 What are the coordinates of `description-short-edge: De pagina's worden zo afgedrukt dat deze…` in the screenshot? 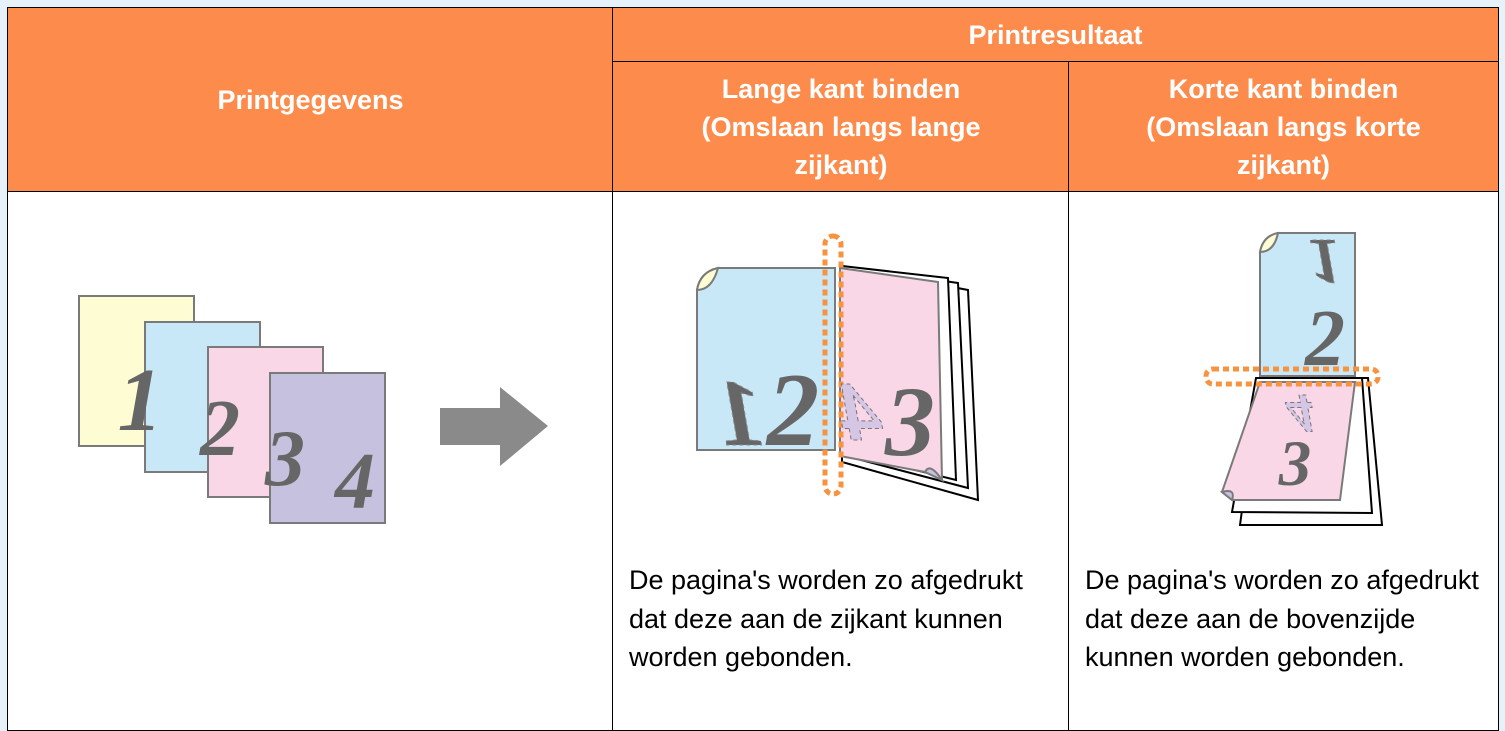 It's located at (1282, 618).